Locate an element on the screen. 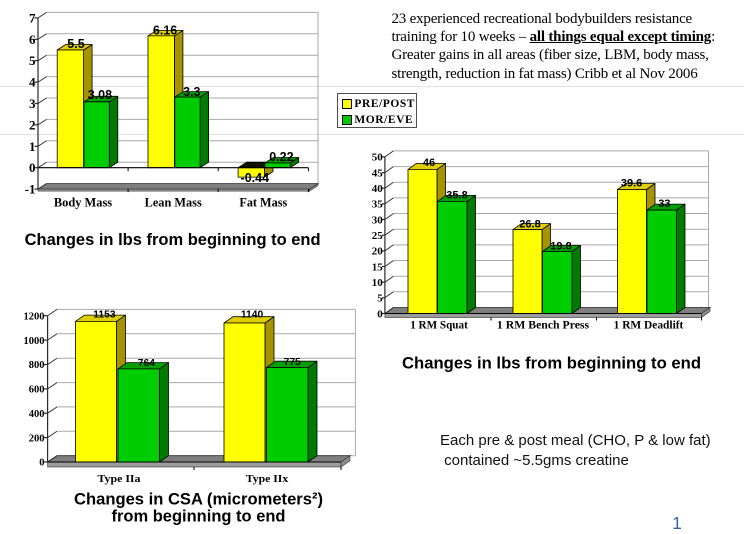 The height and width of the screenshot is (534, 744). svg-text: 400 is located at coordinates (37, 414).